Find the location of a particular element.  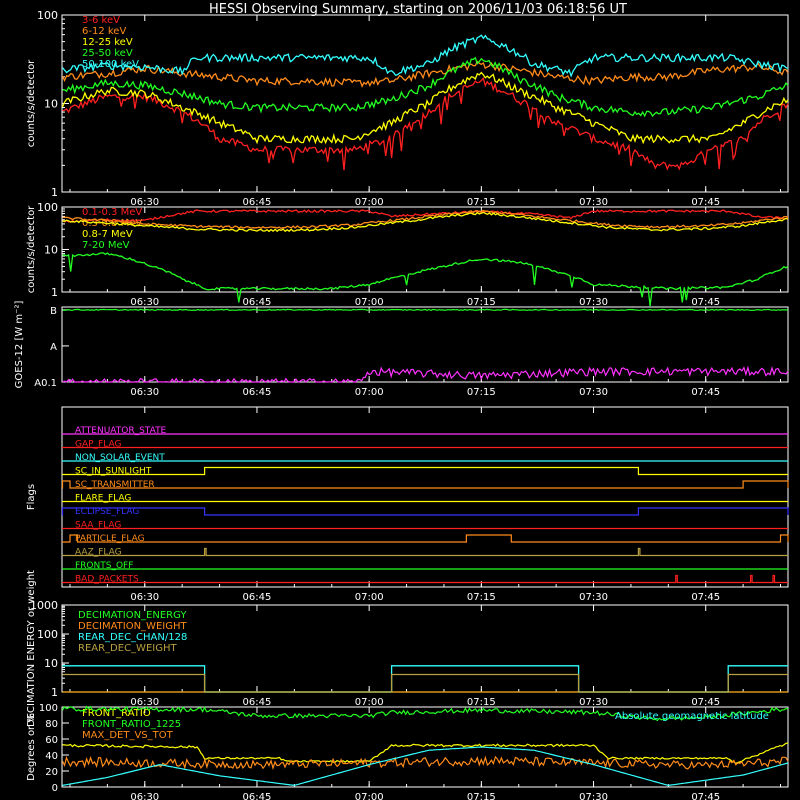

legend-entry: MAX_DET_VS_TOT is located at coordinates (128, 735).